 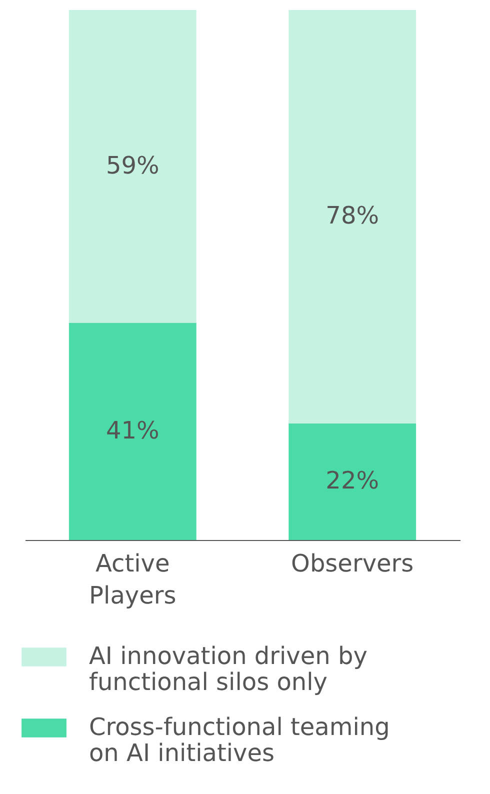 I want to click on legend-label: AI innovation driven by functional silos only, so click(x=228, y=669).